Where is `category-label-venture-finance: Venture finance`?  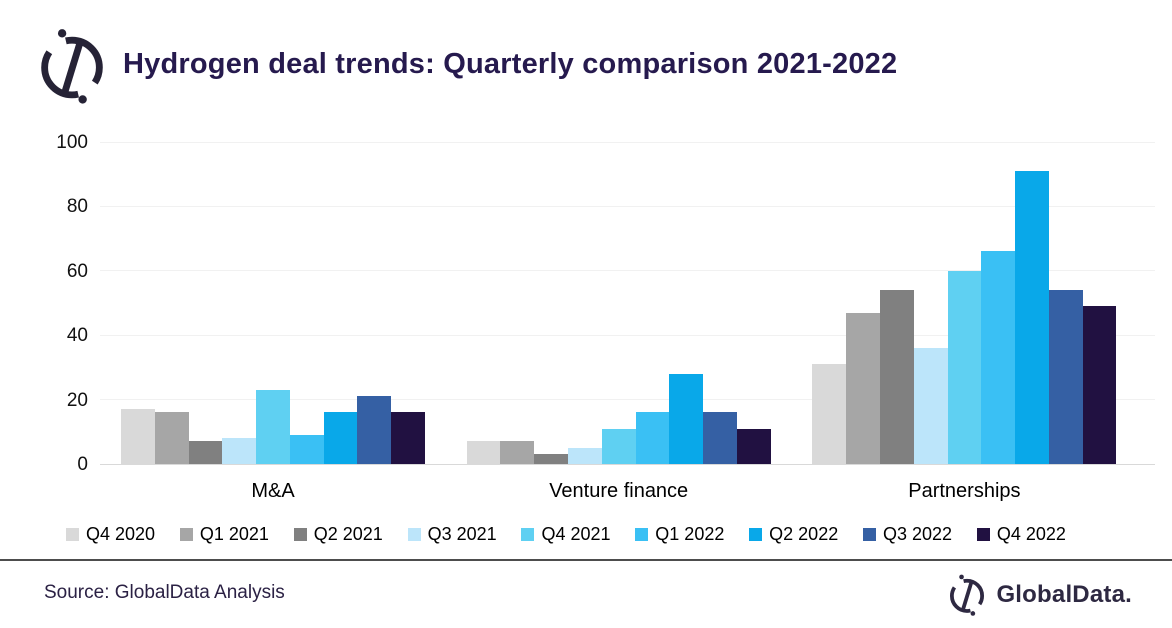
category-label-venture-finance: Venture finance is located at coordinates (619, 491).